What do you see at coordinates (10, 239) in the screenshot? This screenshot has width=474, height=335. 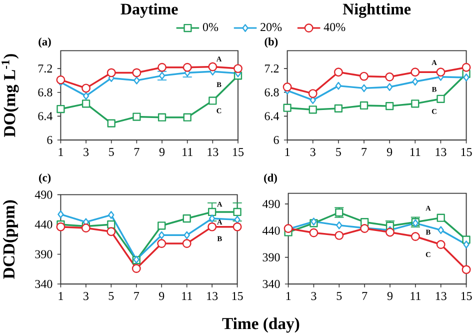 I see `y-axis-title: DCD(ppm)` at bounding box center [10, 239].